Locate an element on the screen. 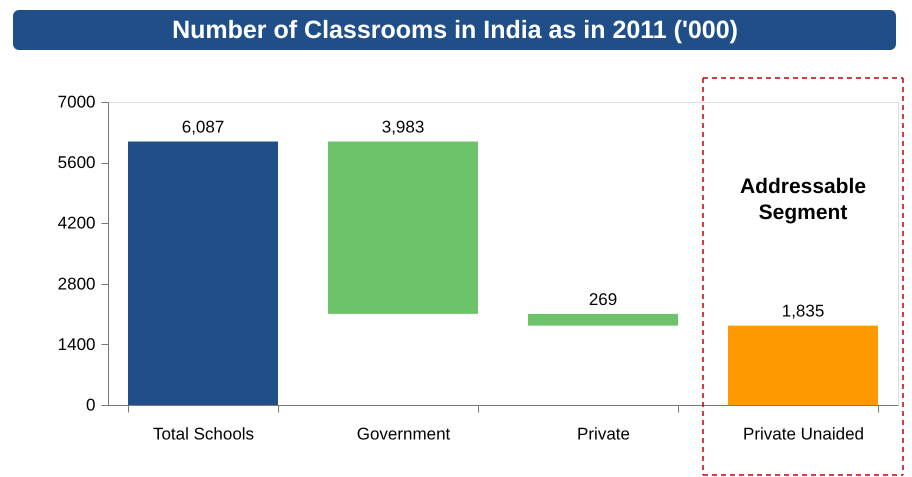 This screenshot has width=912, height=477. y-tick-label: 7000 is located at coordinates (77, 102).